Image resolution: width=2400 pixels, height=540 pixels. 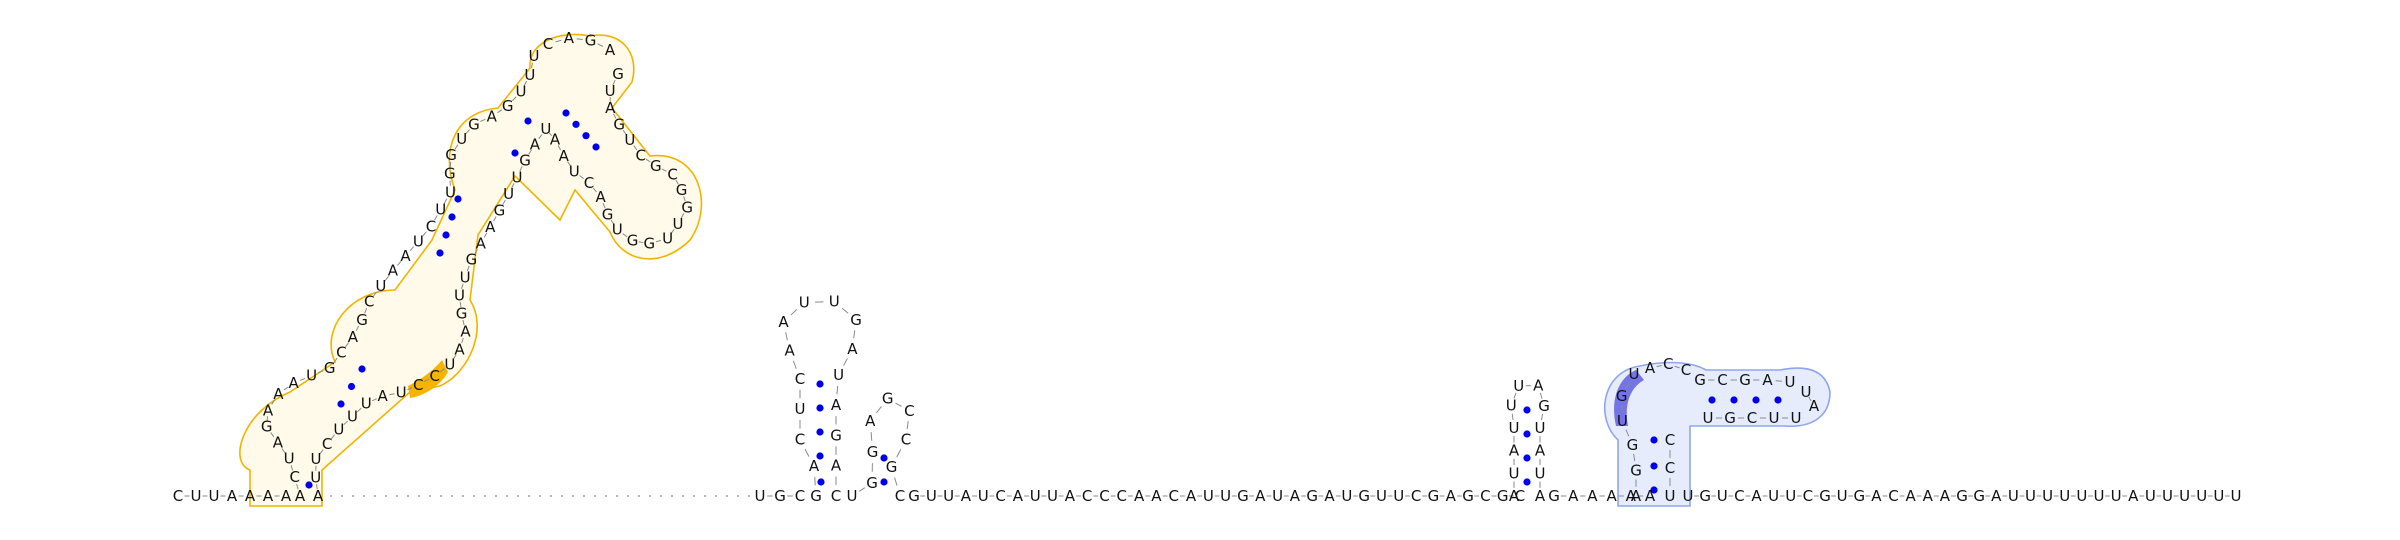 What do you see at coordinates (1627, 385) in the screenshot?
I see `domain-2-stem-left-link` at bounding box center [1627, 385].